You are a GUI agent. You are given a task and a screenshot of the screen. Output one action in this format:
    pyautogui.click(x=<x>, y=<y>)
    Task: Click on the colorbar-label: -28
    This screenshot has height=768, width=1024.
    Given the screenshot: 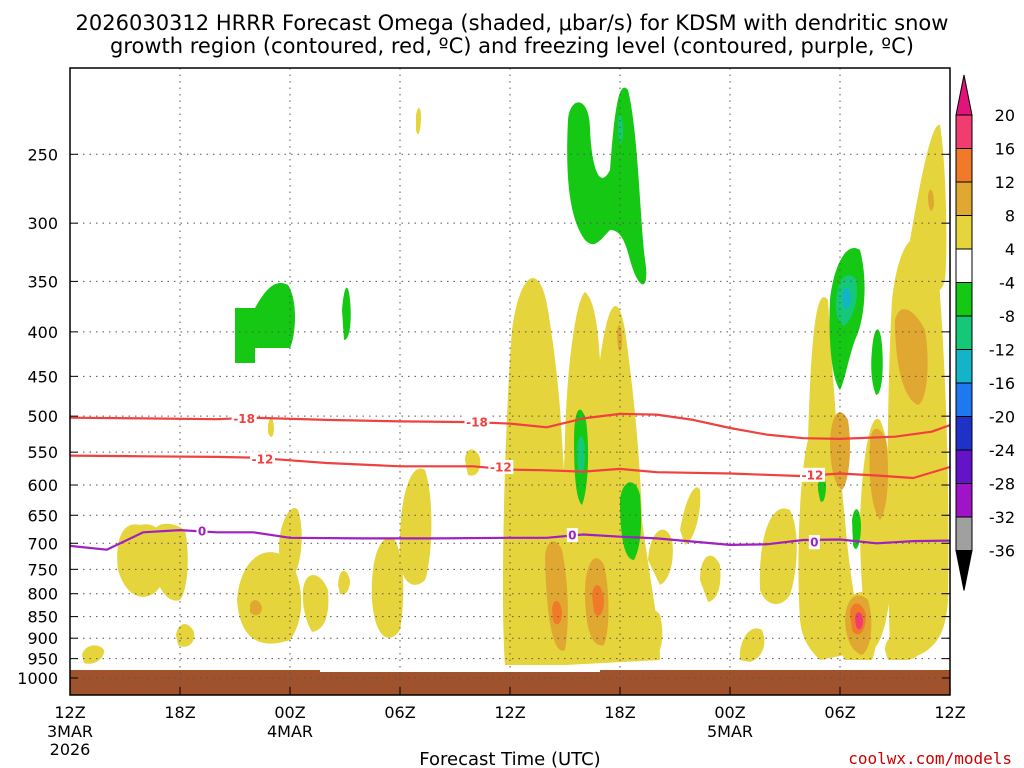 What is the action you would take?
    pyautogui.click(x=1002, y=484)
    